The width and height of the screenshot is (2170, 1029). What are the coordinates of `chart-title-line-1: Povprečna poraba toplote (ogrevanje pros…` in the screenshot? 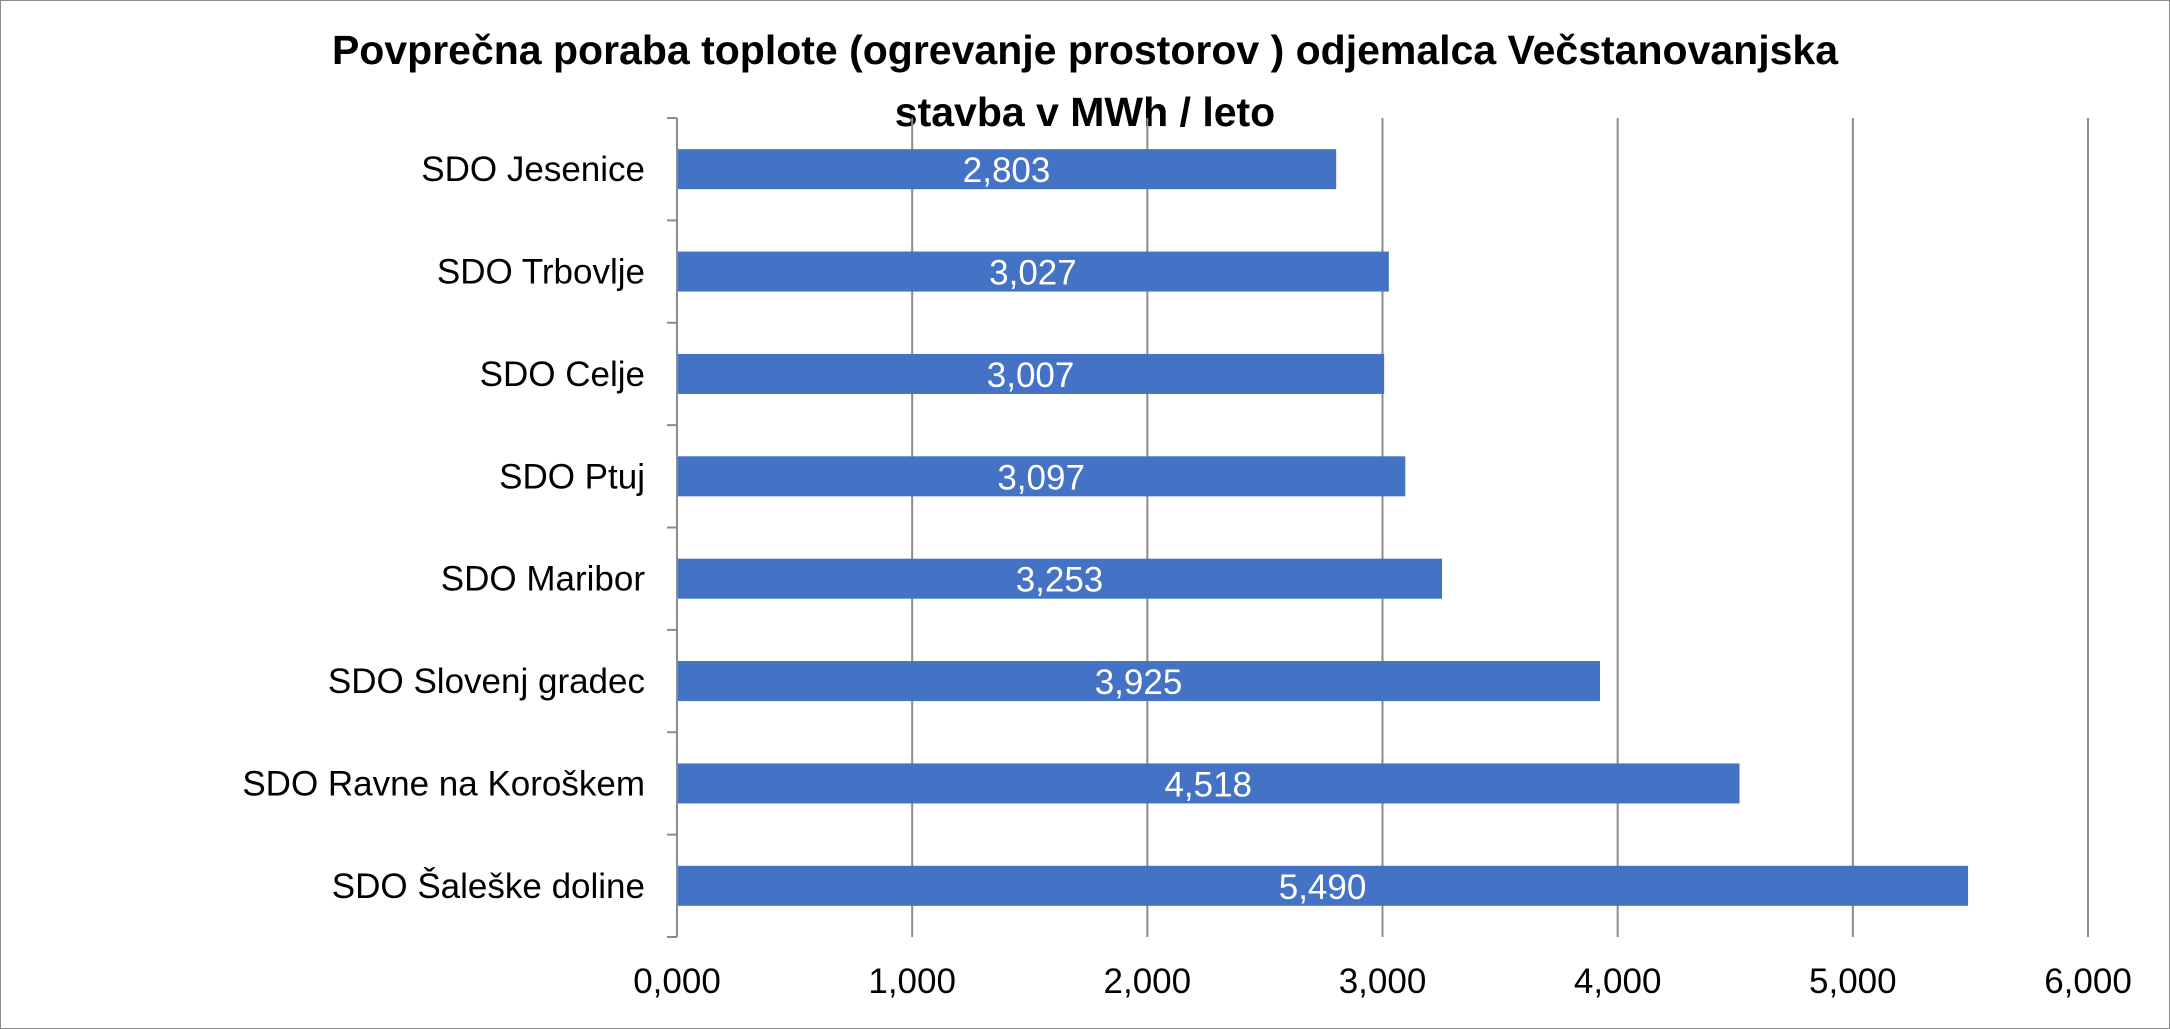 It's located at (1085, 50).